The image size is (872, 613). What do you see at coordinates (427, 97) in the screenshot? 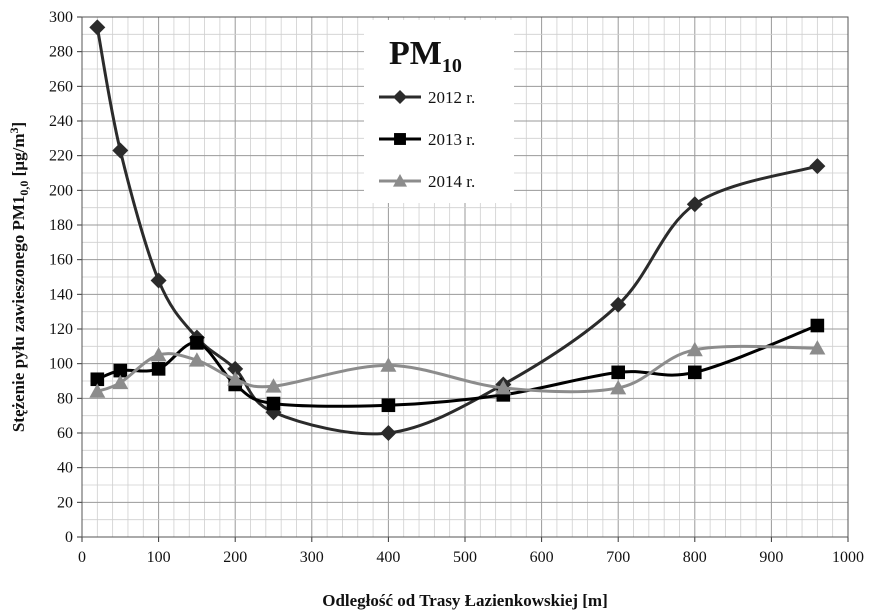
I see `legend-item: 2012 r.` at bounding box center [427, 97].